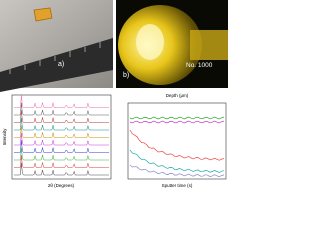 This screenshot has height=240, width=320. Describe the element at coordinates (56, 46) in the screenshot. I see `photo-a: a)` at that location.